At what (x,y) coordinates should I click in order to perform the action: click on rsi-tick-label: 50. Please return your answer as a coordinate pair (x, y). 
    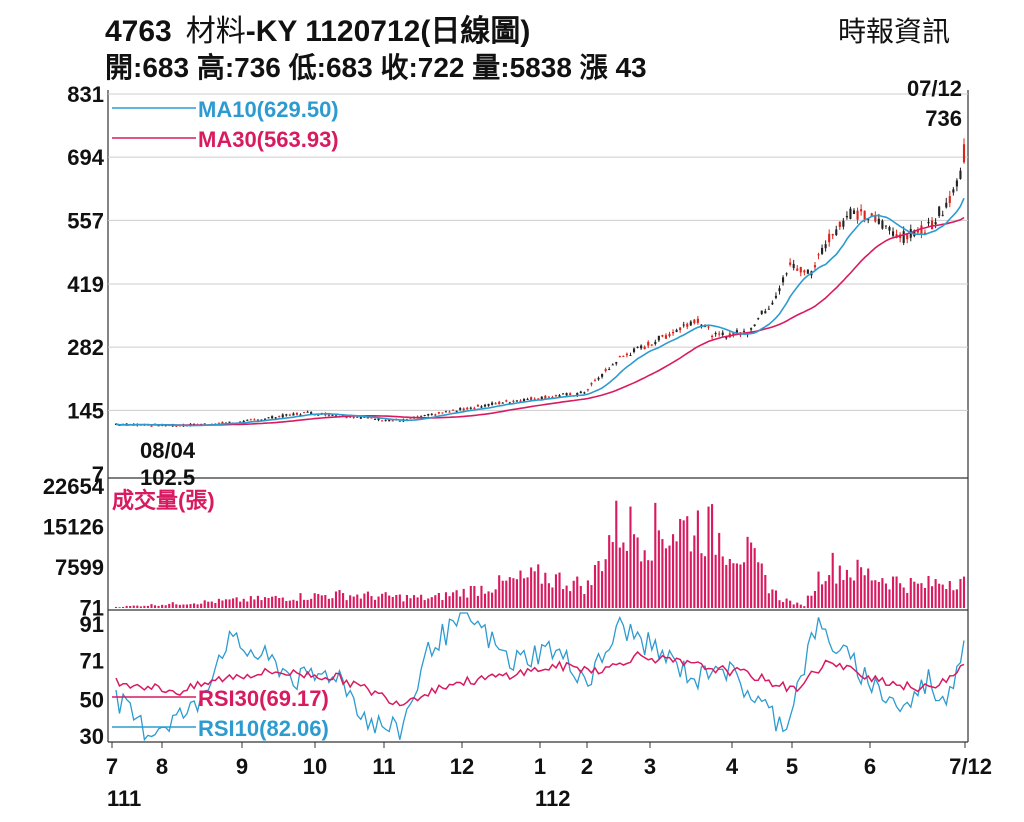
    Looking at the image, I should click on (92, 699).